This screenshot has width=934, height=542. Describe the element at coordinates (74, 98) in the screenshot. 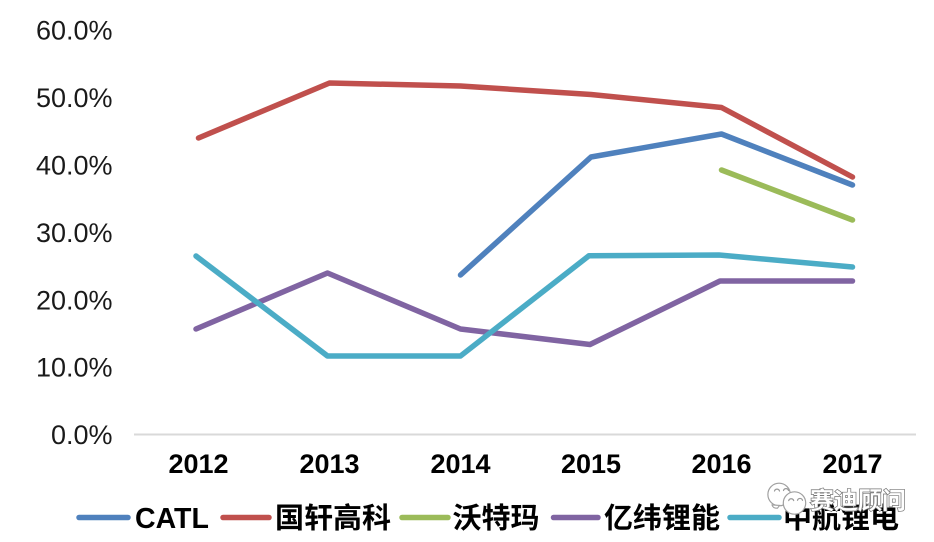

I see `svg-text: 50.0%` at that location.